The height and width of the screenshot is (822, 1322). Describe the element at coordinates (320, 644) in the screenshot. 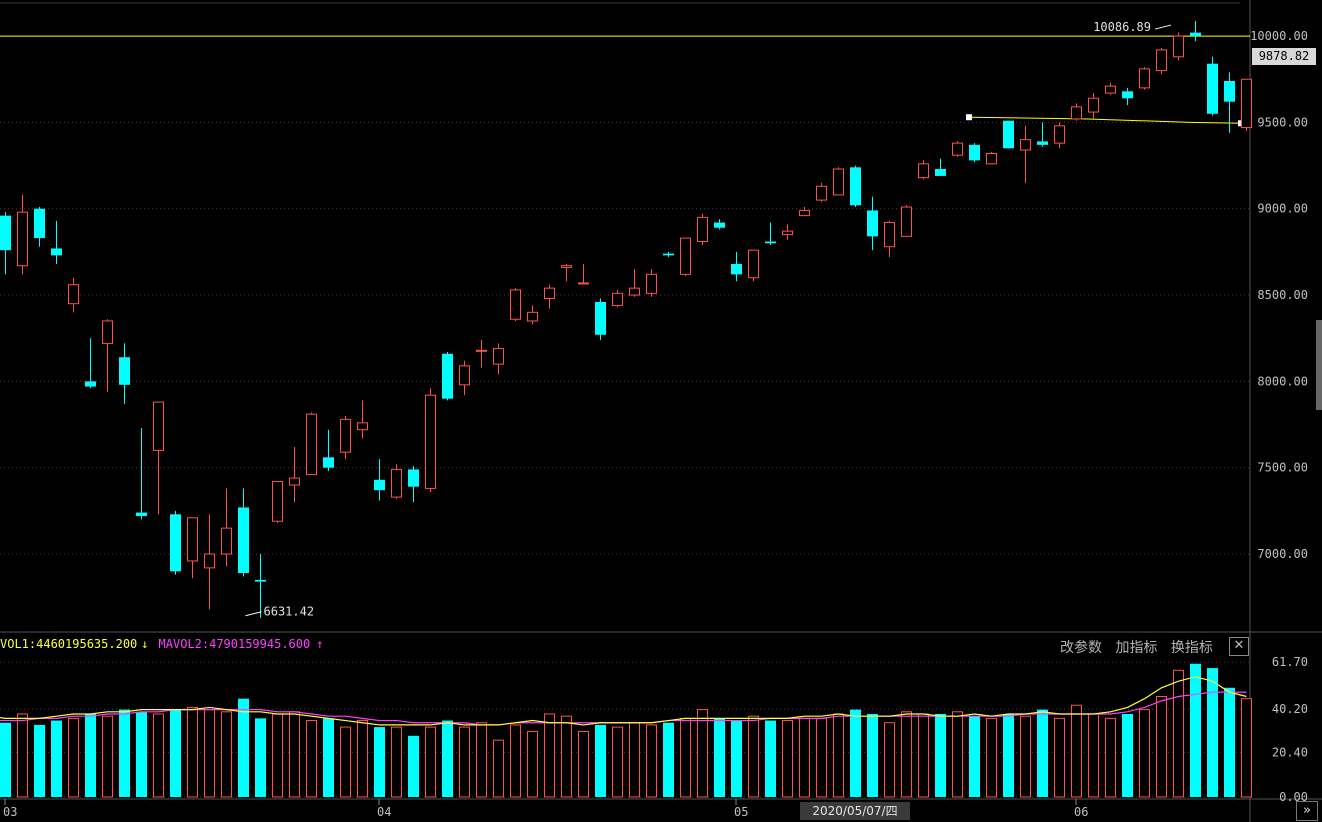

I see `mavol2-up-arrow-icon: ↑` at that location.